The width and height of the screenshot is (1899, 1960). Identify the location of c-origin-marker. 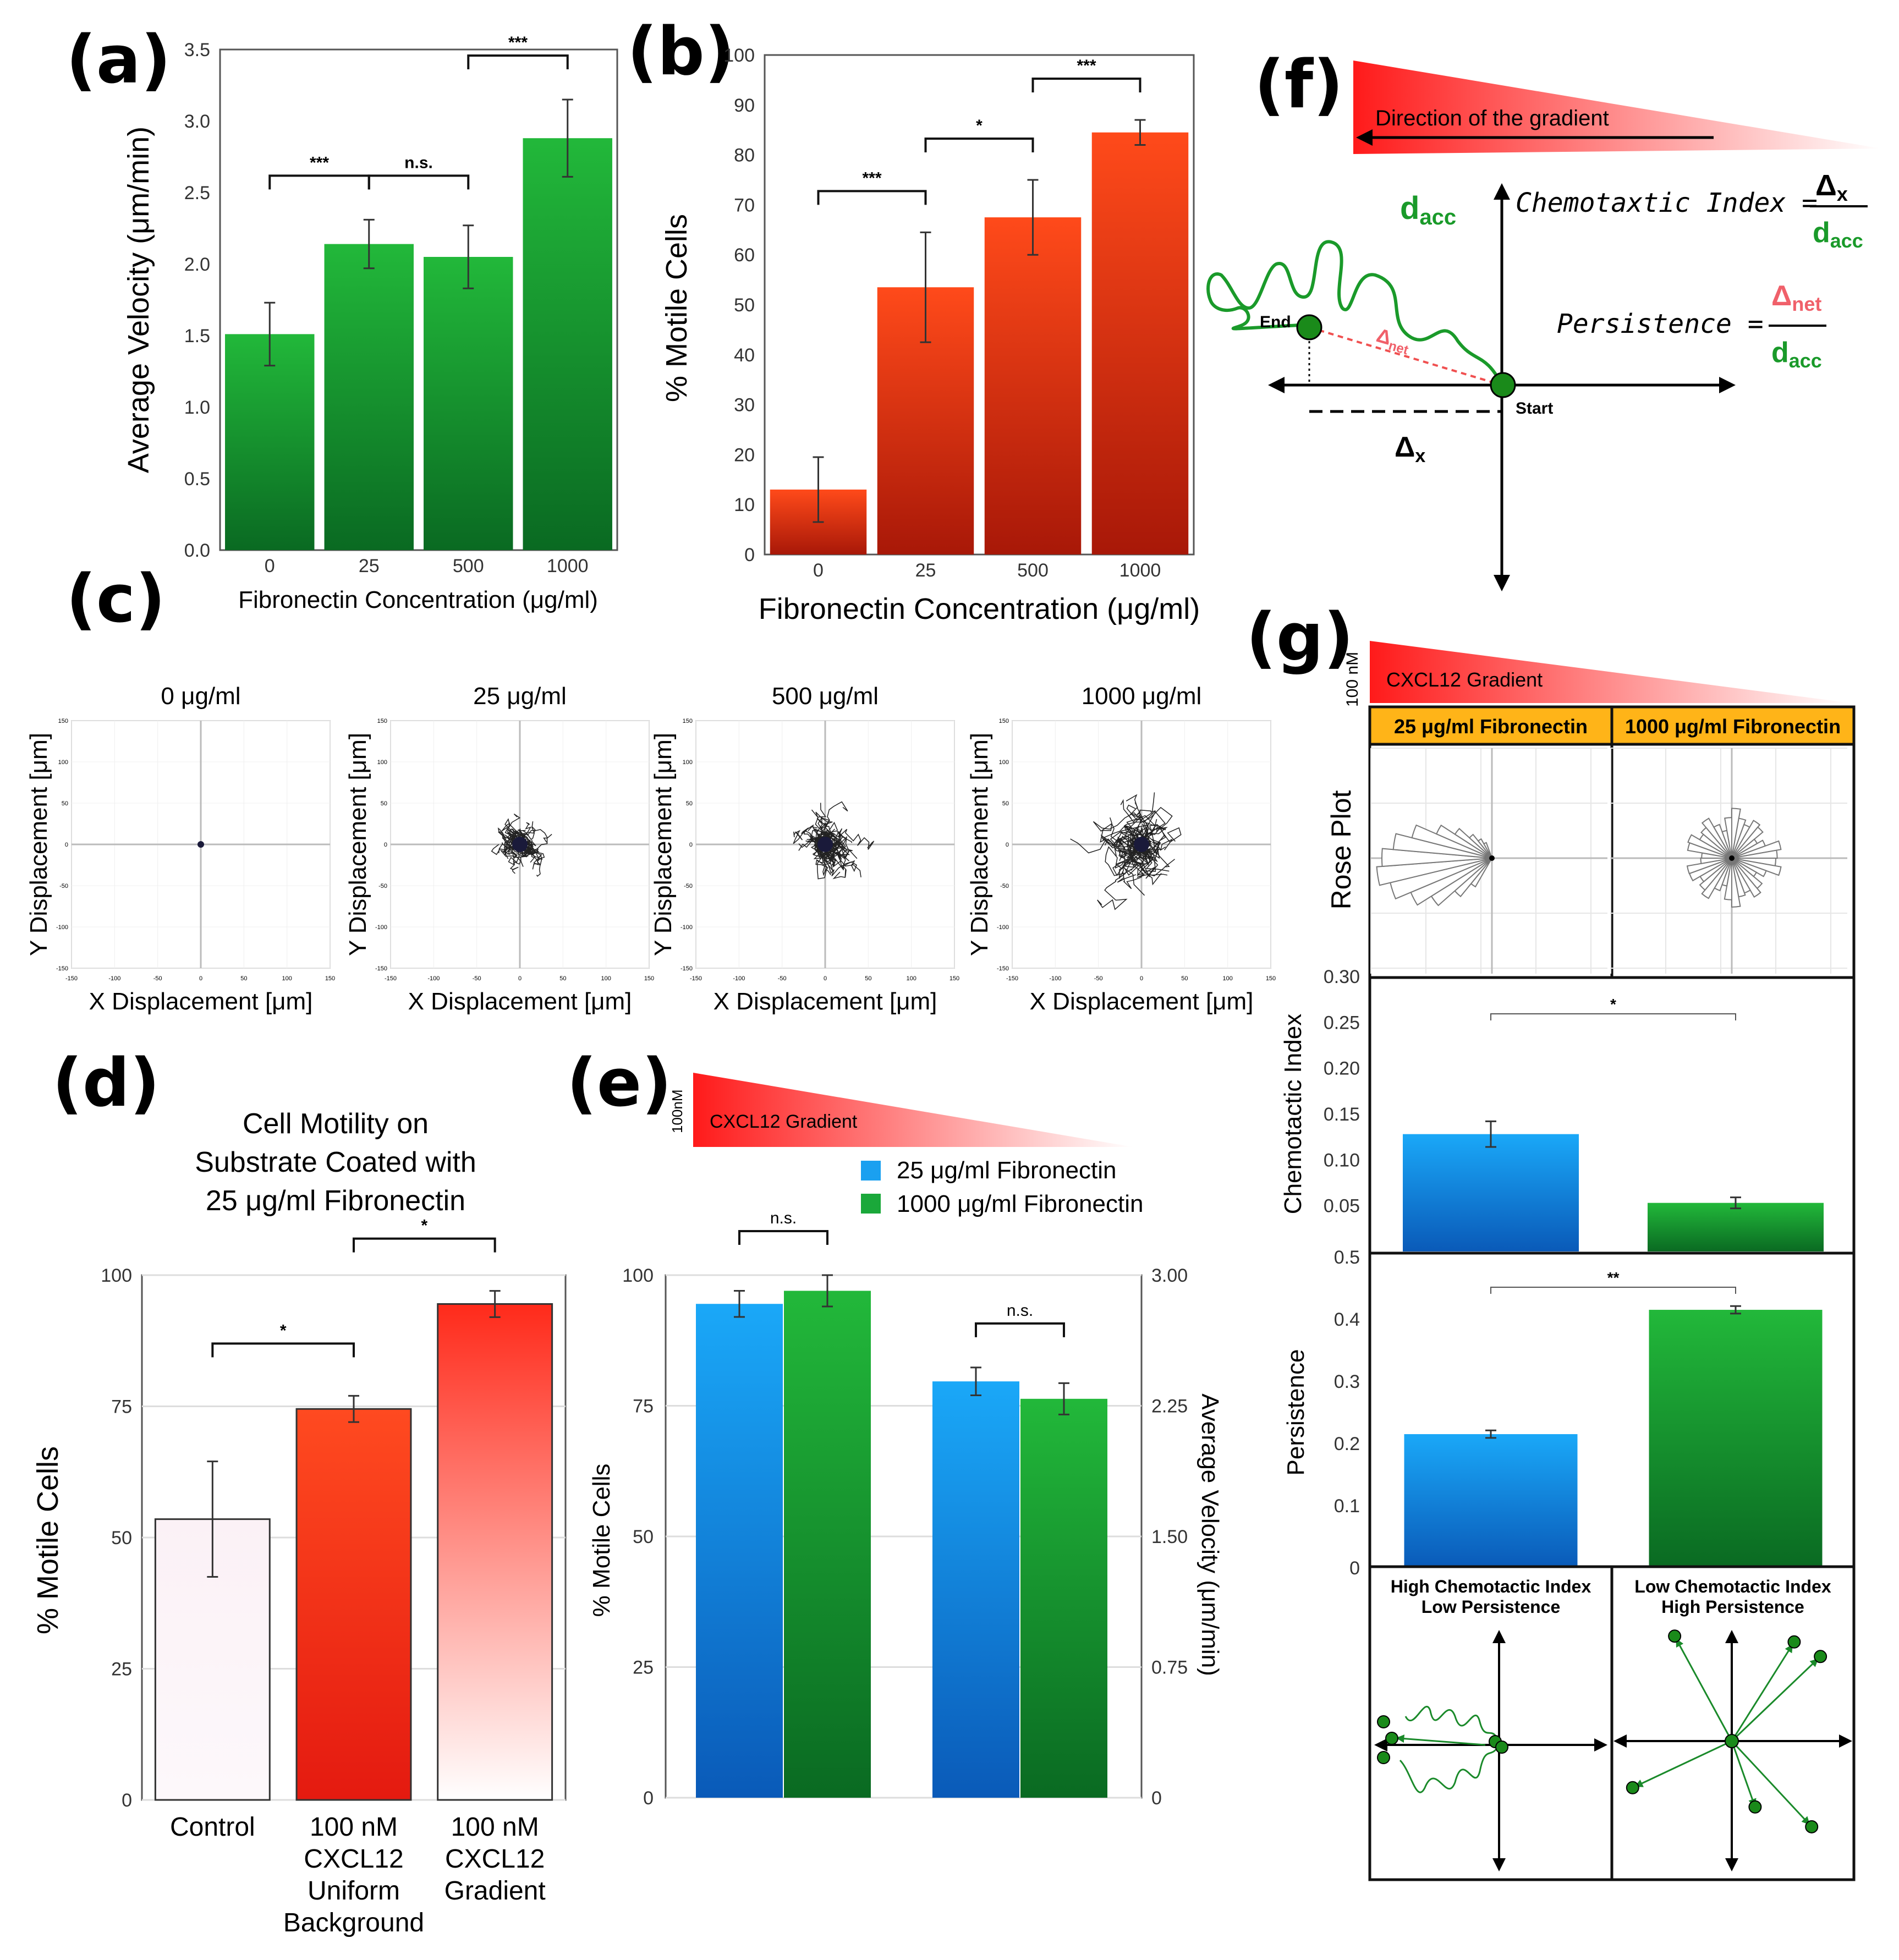
(1141, 844).